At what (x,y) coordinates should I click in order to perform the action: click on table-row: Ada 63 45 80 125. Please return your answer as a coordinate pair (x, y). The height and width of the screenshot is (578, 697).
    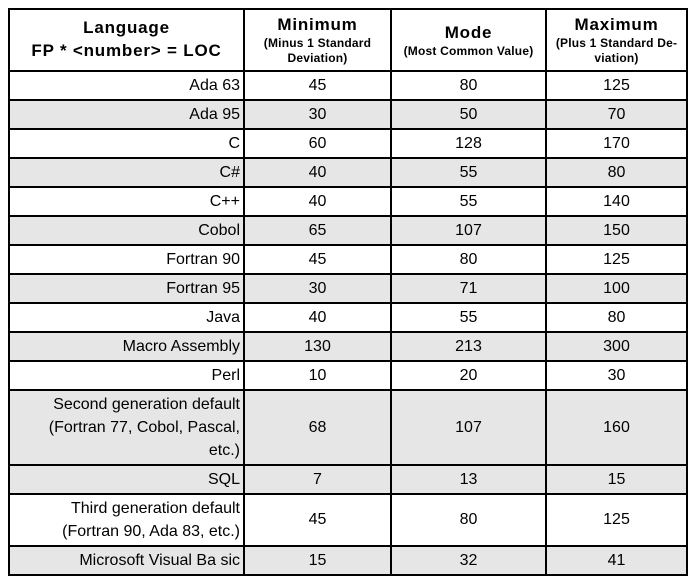
    Looking at the image, I should click on (348, 85).